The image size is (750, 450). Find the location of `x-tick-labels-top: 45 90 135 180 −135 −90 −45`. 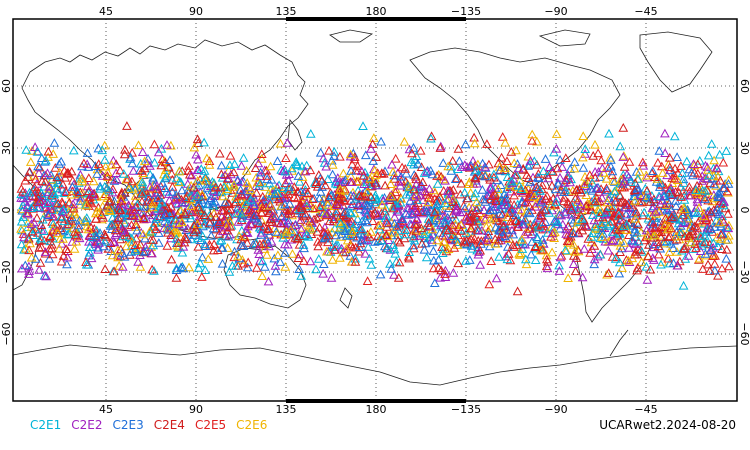

x-tick-labels-top: 45 90 135 180 −135 −90 −45 is located at coordinates (378, 11).